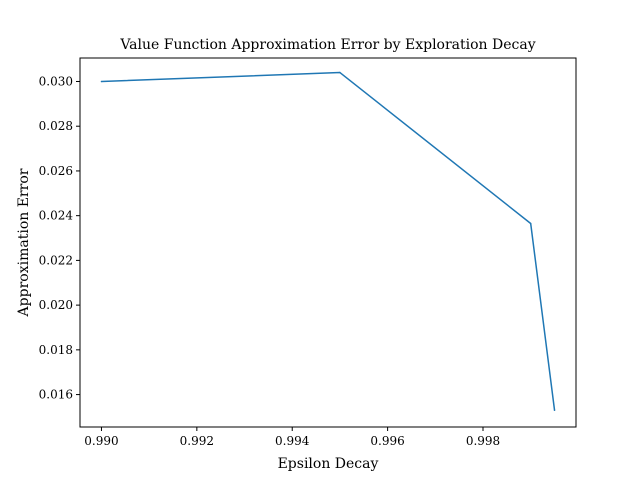 The width and height of the screenshot is (640, 480). What do you see at coordinates (56, 81) in the screenshot?
I see `y-tick-label: 0.030` at bounding box center [56, 81].